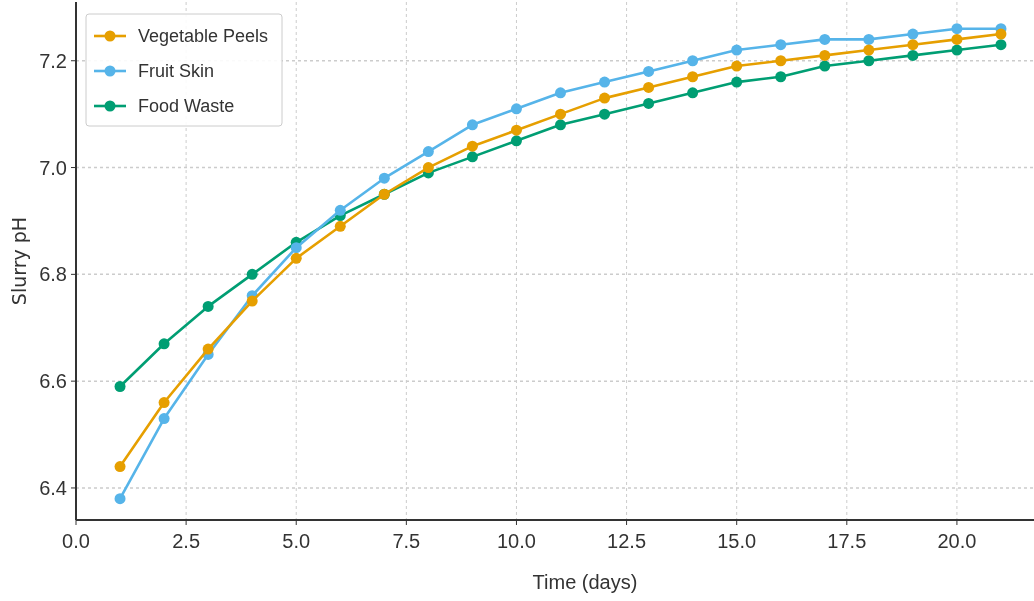  What do you see at coordinates (76, 541) in the screenshot?
I see `x-tick-label: 0.0` at bounding box center [76, 541].